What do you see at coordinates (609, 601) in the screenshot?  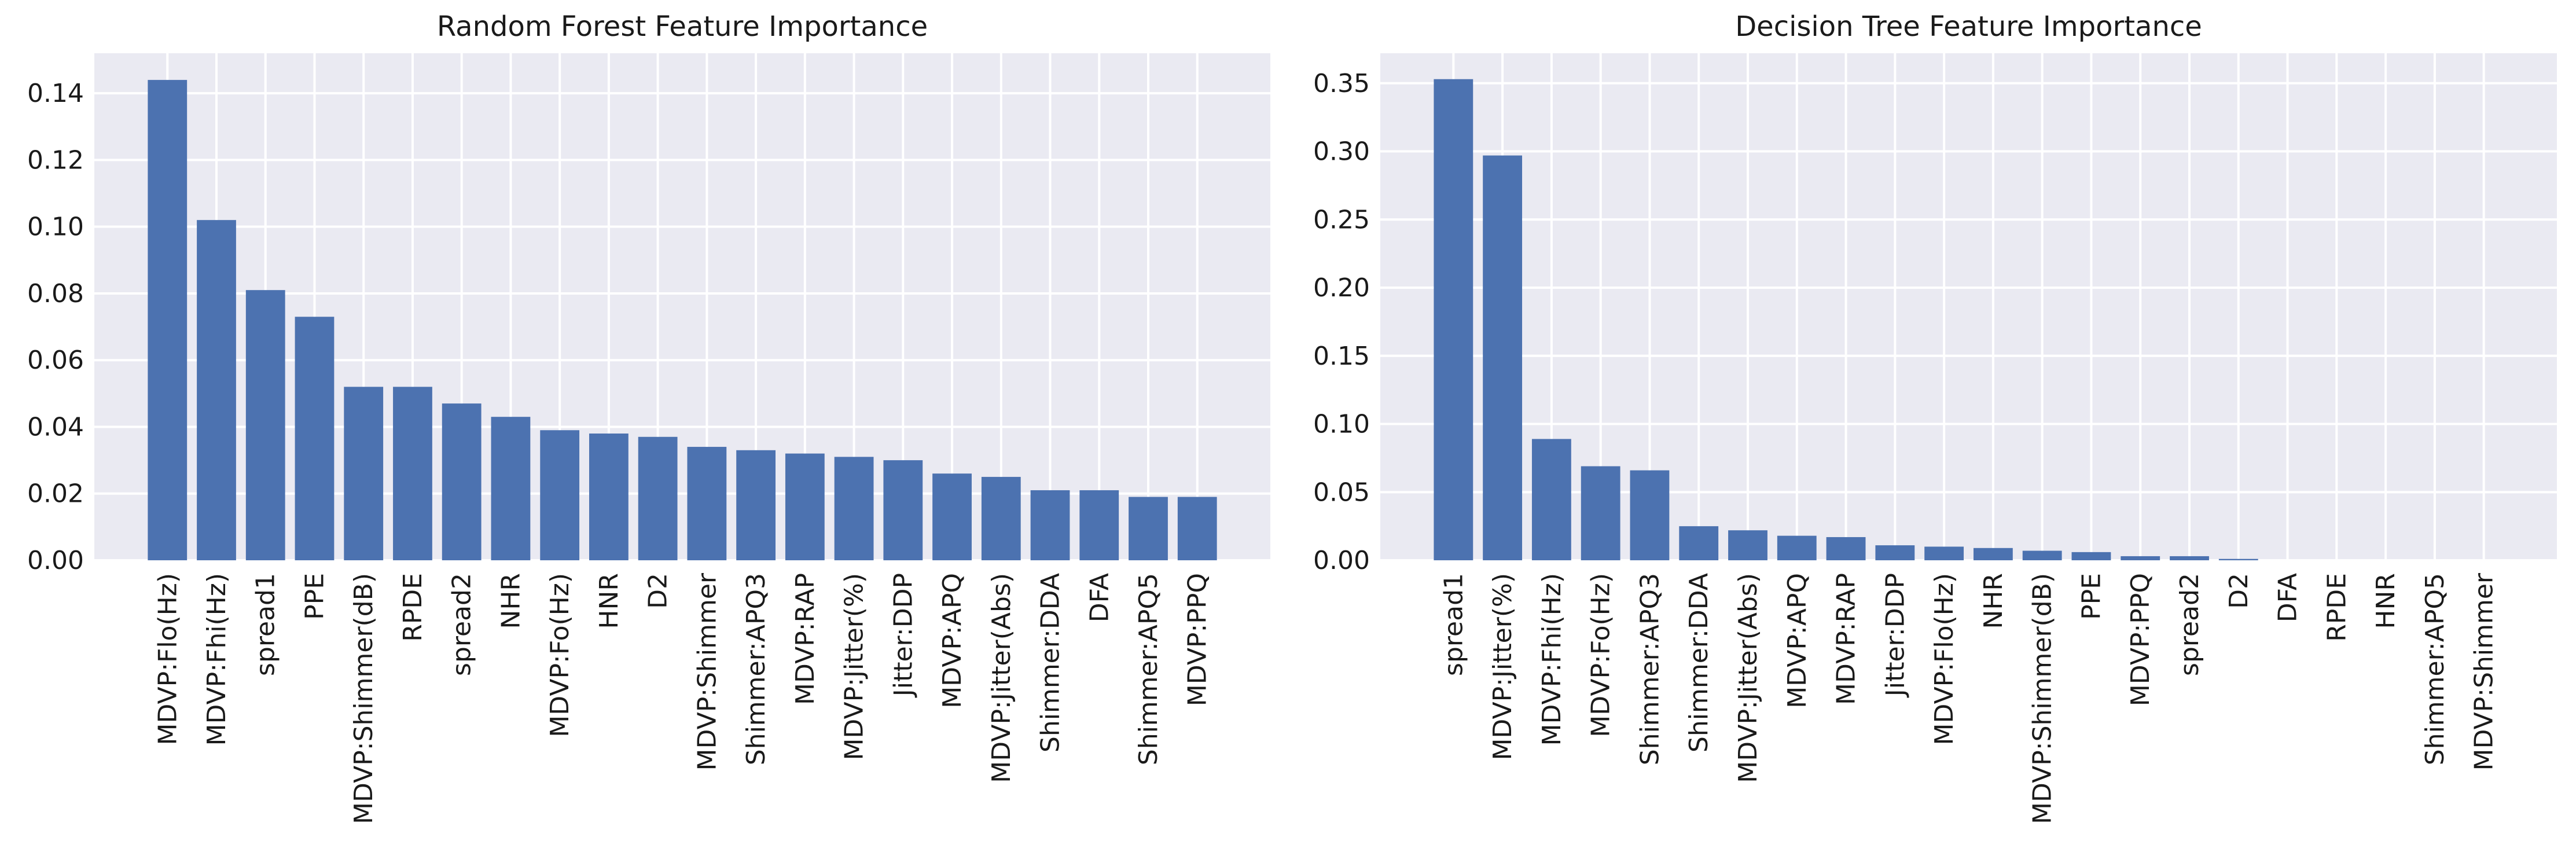 I see `rf-xtick-label: HNR` at bounding box center [609, 601].